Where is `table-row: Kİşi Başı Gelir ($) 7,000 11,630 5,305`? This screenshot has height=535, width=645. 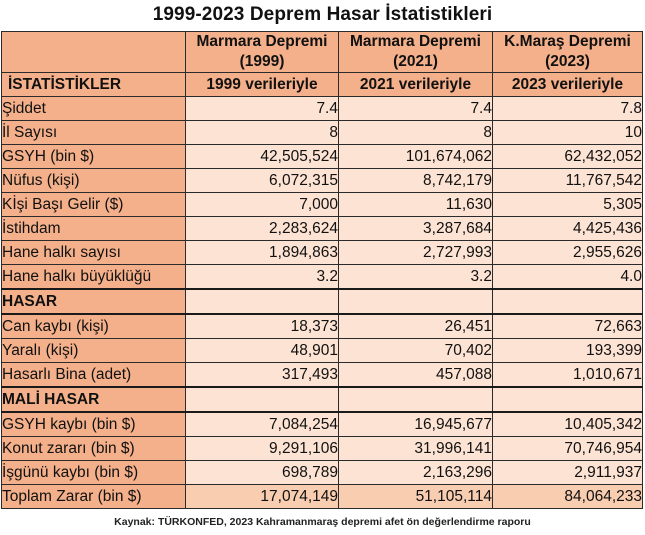
table-row: Kİşi Başı Gelir ($) 7,000 11,630 5,305 is located at coordinates (322, 204).